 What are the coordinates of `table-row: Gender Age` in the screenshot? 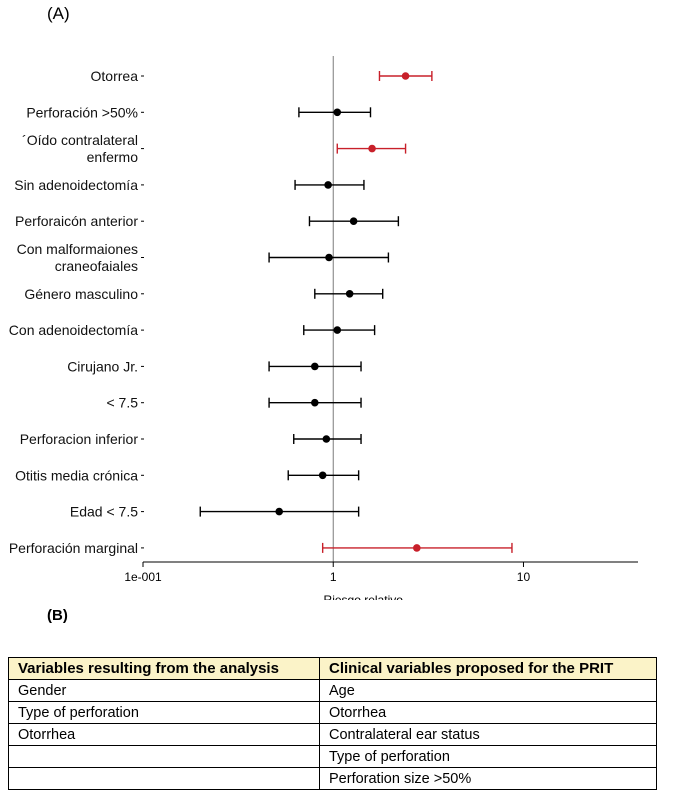 It's located at (332, 690).